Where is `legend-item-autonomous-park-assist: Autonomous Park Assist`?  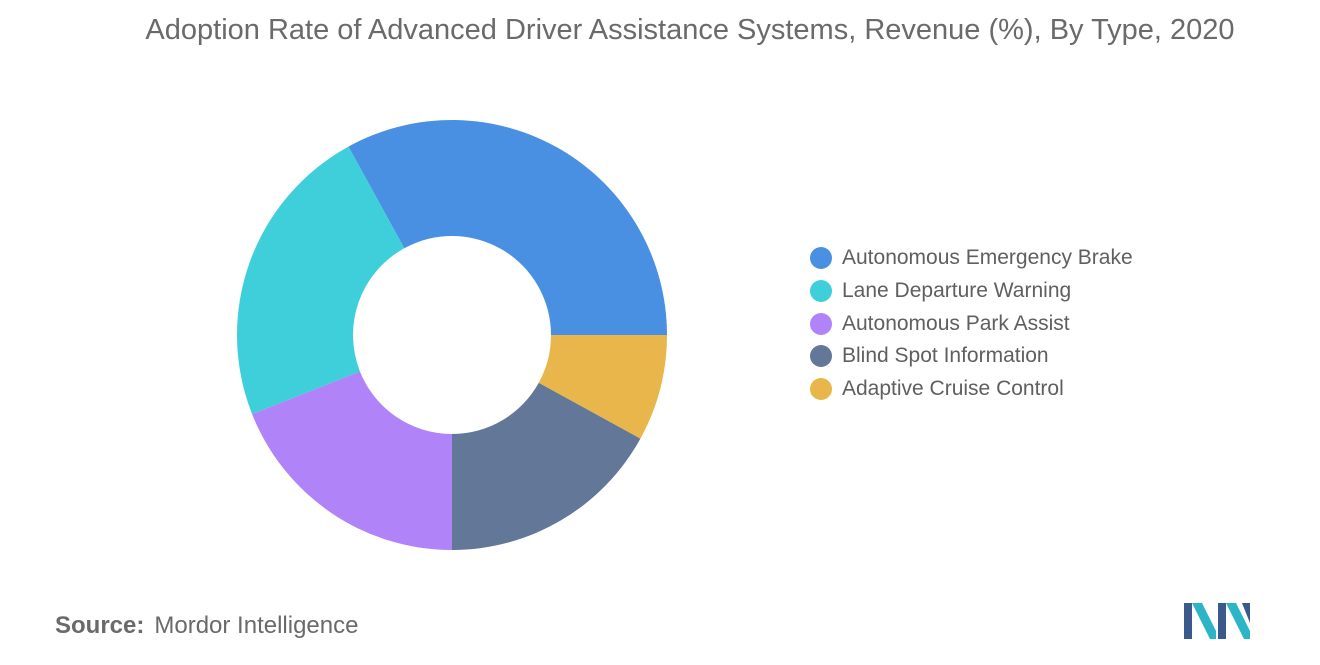 legend-item-autonomous-park-assist: Autonomous Park Assist is located at coordinates (1060, 323).